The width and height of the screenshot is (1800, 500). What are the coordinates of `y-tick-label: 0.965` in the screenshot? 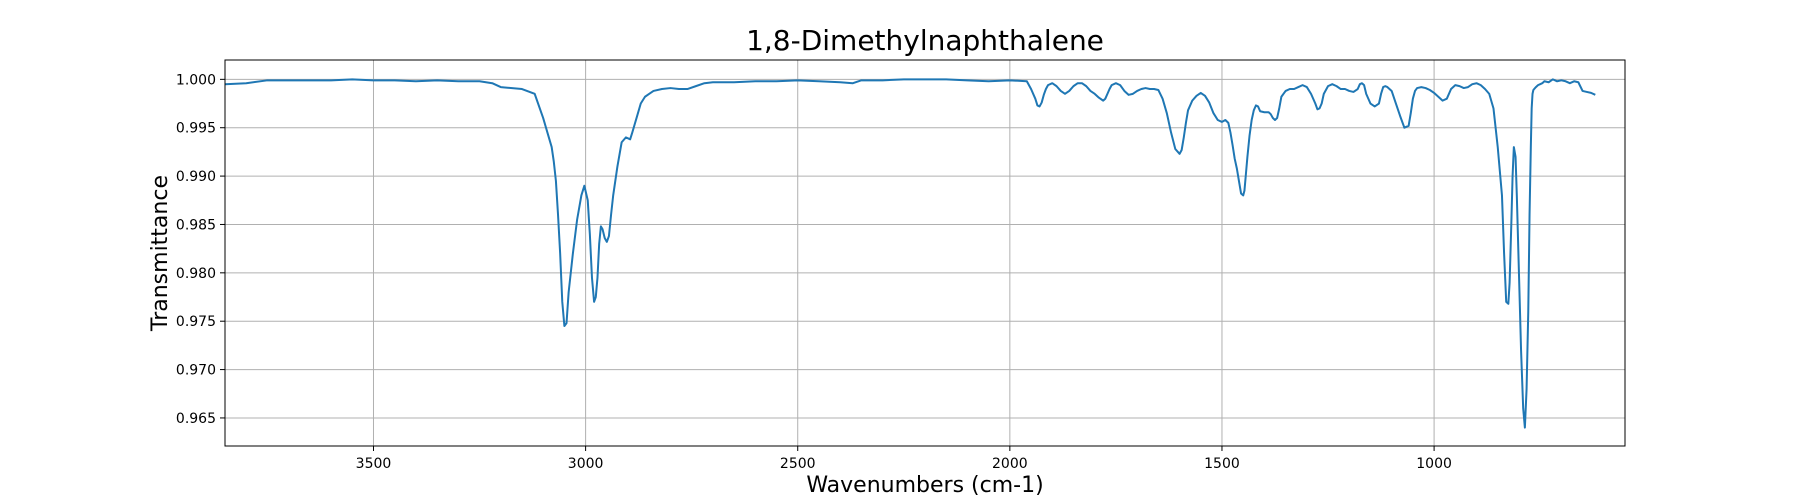 It's located at (196, 419).